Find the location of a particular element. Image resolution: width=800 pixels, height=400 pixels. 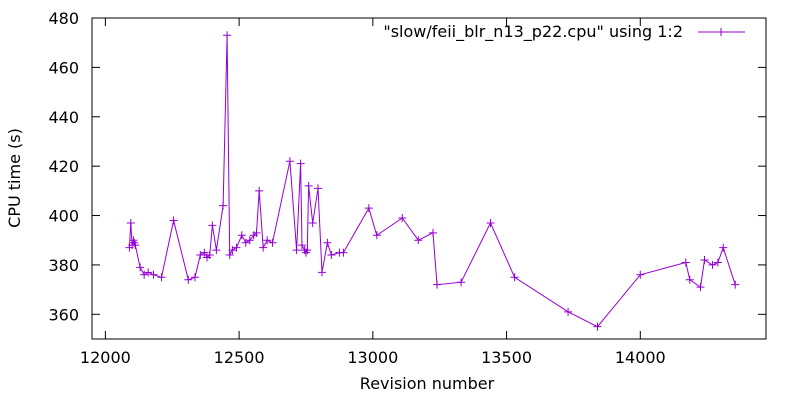

x-tick-label: 14000 is located at coordinates (640, 357).